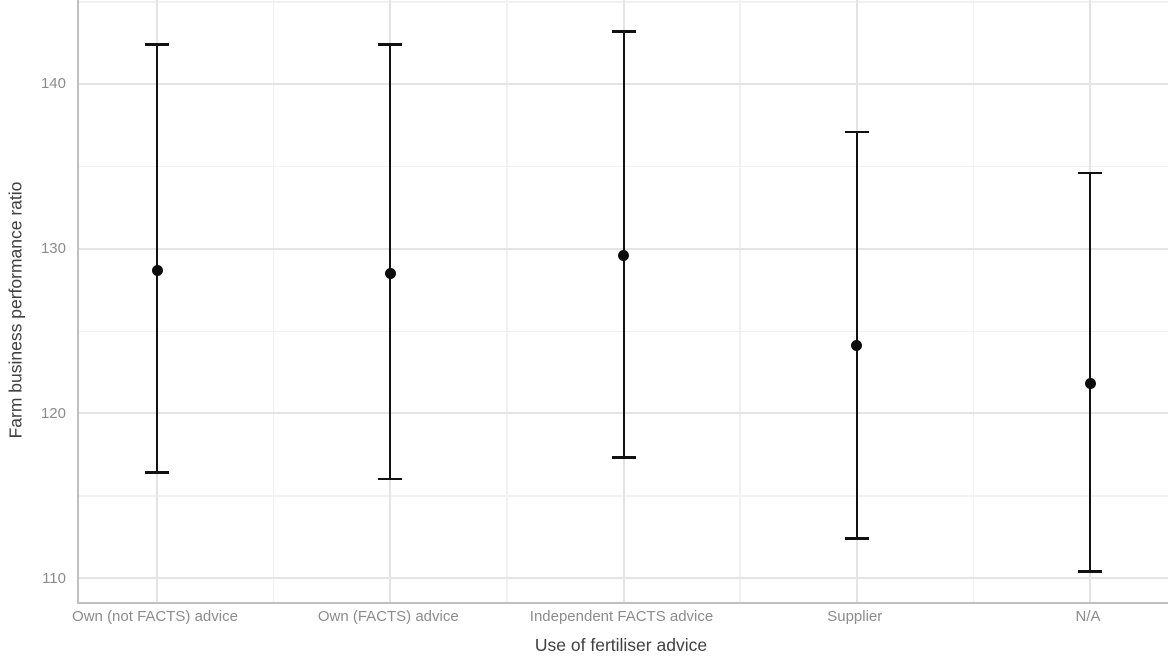 Image resolution: width=1170 pixels, height=663 pixels. What do you see at coordinates (53, 413) in the screenshot?
I see `y-tick-label: 120` at bounding box center [53, 413].